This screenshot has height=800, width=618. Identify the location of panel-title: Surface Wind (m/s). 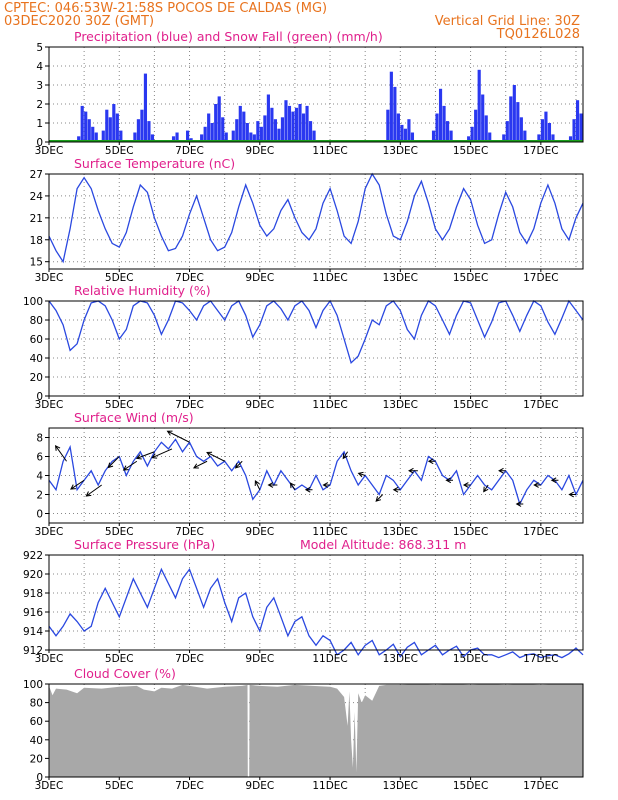
(134, 417).